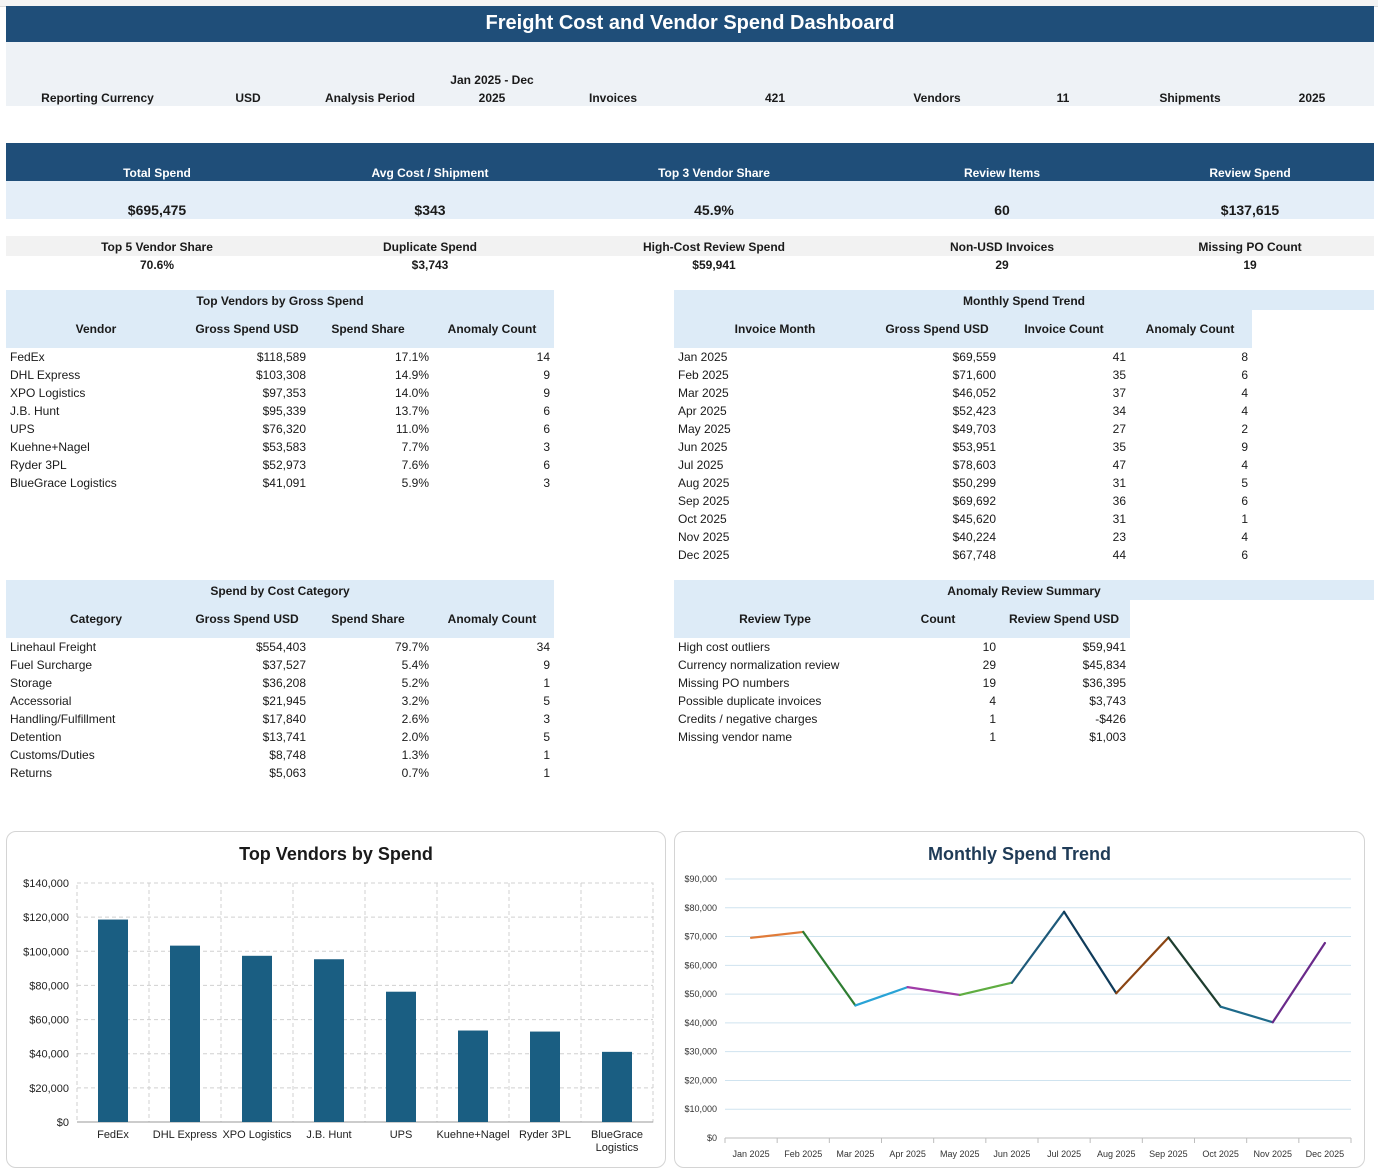 This screenshot has height=1176, width=1378. What do you see at coordinates (247, 329) in the screenshot?
I see `vendors-col-header: Gross Spend USD` at bounding box center [247, 329].